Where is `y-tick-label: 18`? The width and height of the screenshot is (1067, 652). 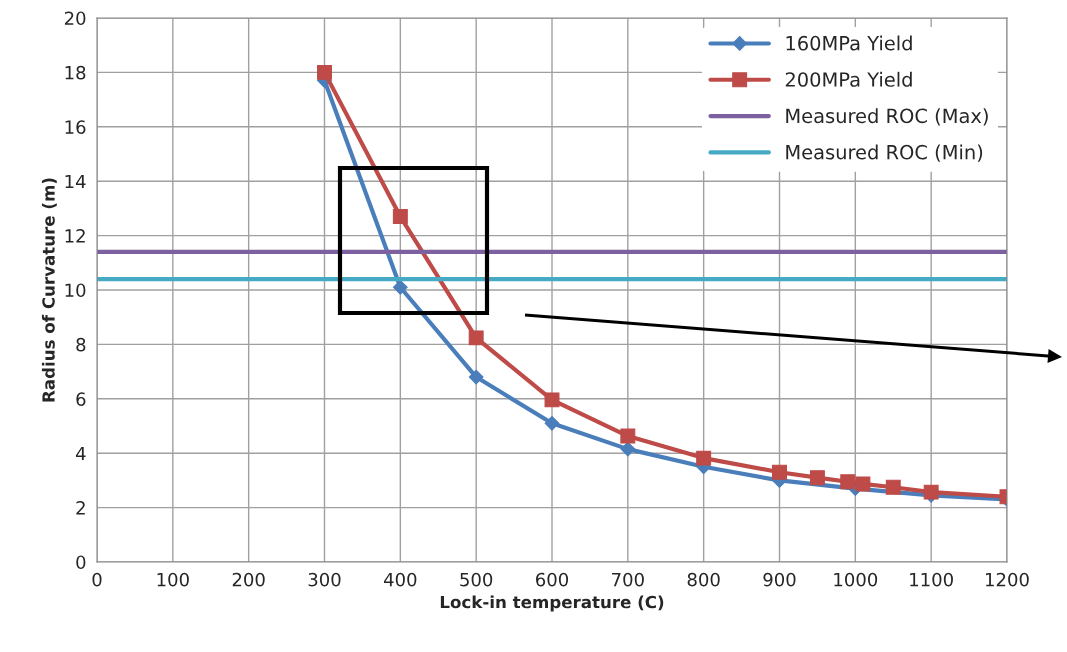 y-tick-label: 18 is located at coordinates (75, 72).